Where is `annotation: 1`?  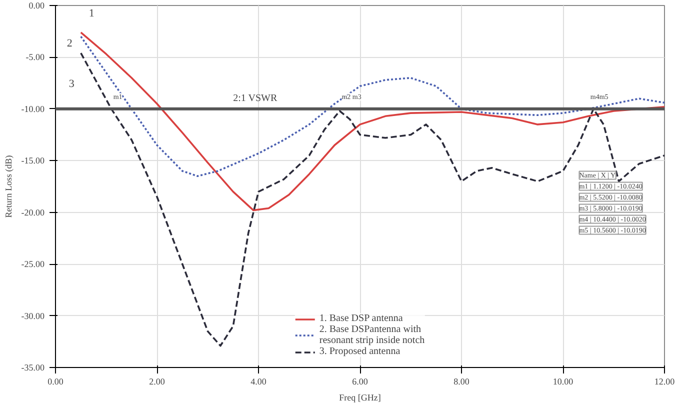 annotation: 1 is located at coordinates (91, 13).